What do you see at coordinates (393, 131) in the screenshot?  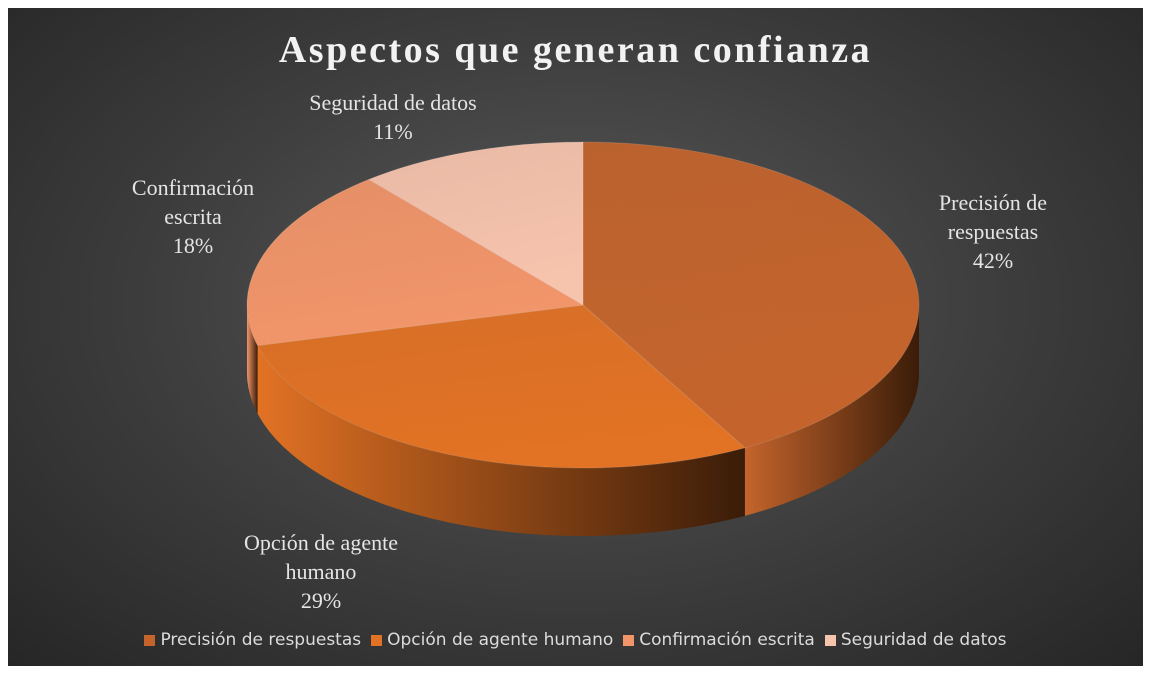 I see `data-label-value: 11%` at bounding box center [393, 131].